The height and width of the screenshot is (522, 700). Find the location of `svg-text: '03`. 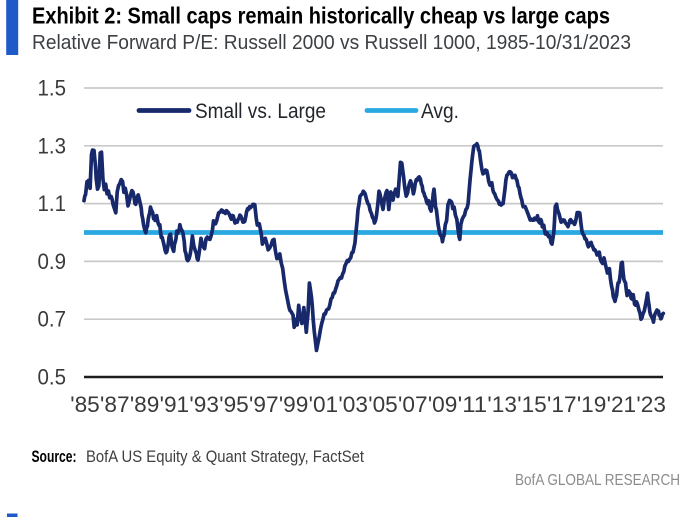

svg-text: '03 is located at coordinates (353, 404).